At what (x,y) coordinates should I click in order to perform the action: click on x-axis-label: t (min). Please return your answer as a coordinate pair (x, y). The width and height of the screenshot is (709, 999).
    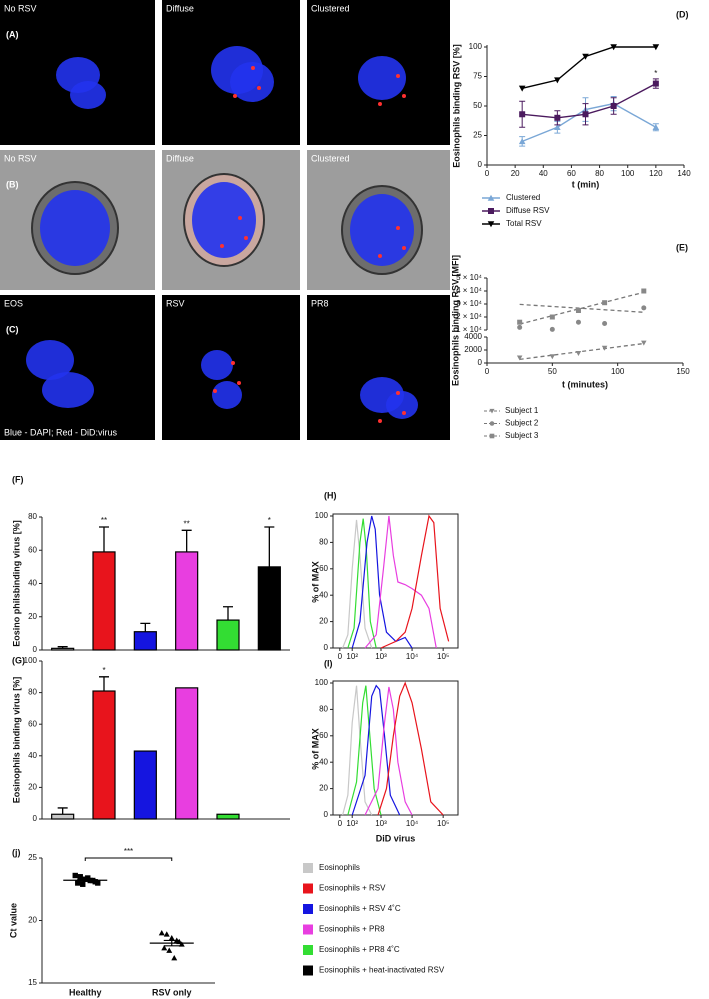
    Looking at the image, I should click on (586, 184).